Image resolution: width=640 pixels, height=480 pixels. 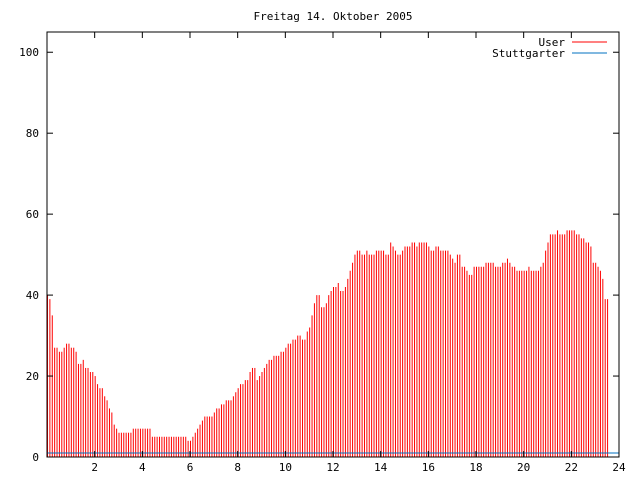 What do you see at coordinates (32, 295) in the screenshot?
I see `y-tick-label: 40` at bounding box center [32, 295].